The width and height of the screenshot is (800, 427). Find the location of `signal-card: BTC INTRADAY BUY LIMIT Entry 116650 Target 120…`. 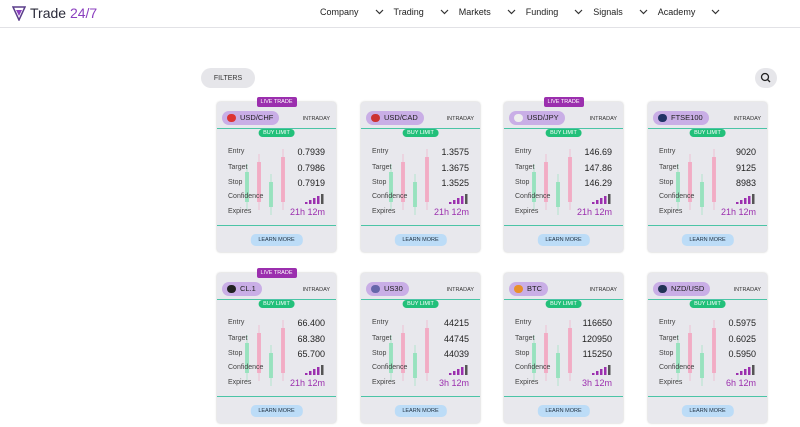

signal-card: BTC INTRADAY BUY LIMIT Entry 116650 Target 120… is located at coordinates (563, 348).